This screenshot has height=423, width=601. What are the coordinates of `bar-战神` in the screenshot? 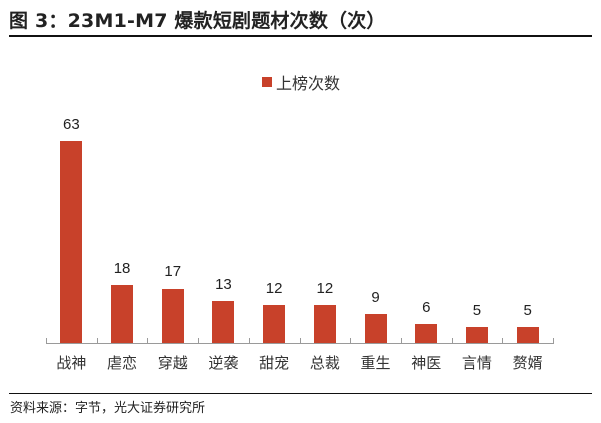 It's located at (71, 242).